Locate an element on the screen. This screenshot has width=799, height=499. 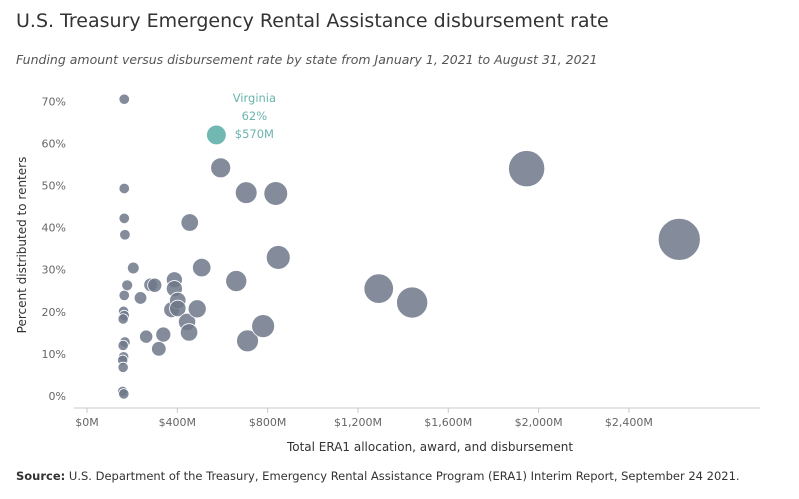
x-tick-label: $2,400M is located at coordinates (629, 422).